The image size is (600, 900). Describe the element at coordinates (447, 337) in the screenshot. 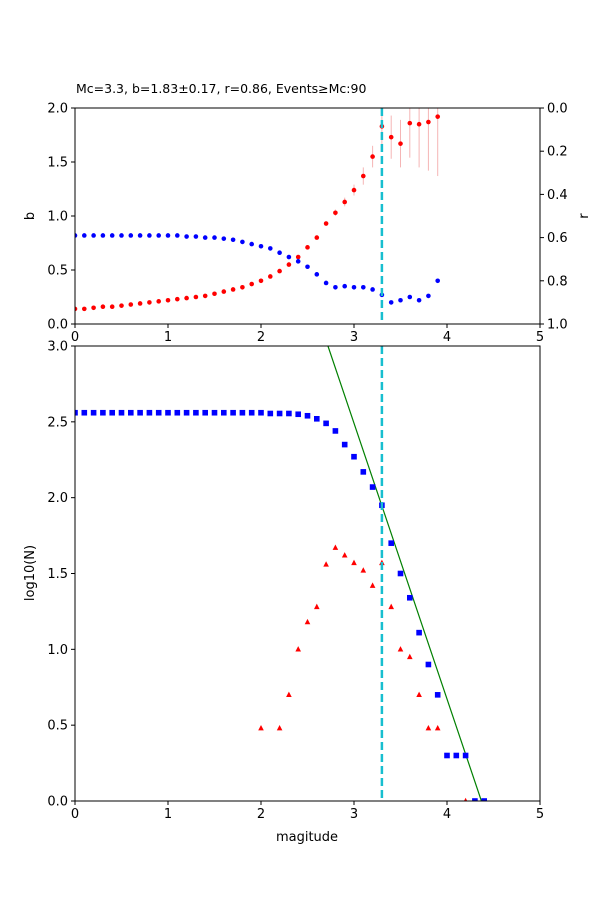

I see `top-x-tick-label: 4` at that location.